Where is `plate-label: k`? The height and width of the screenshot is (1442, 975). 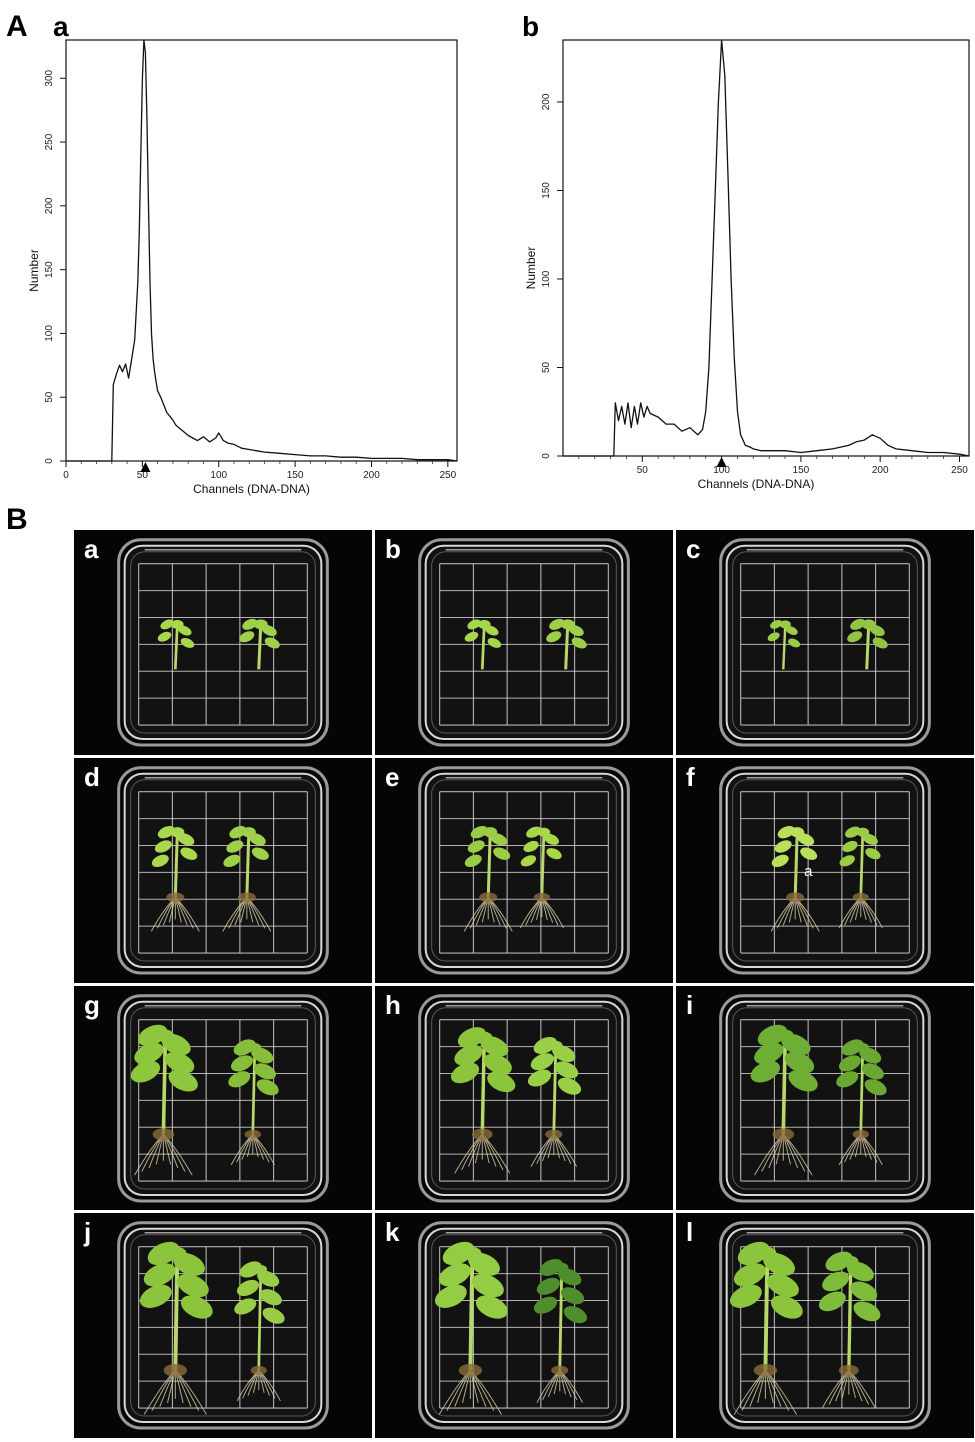
plate-label: k is located at coordinates (392, 1232).